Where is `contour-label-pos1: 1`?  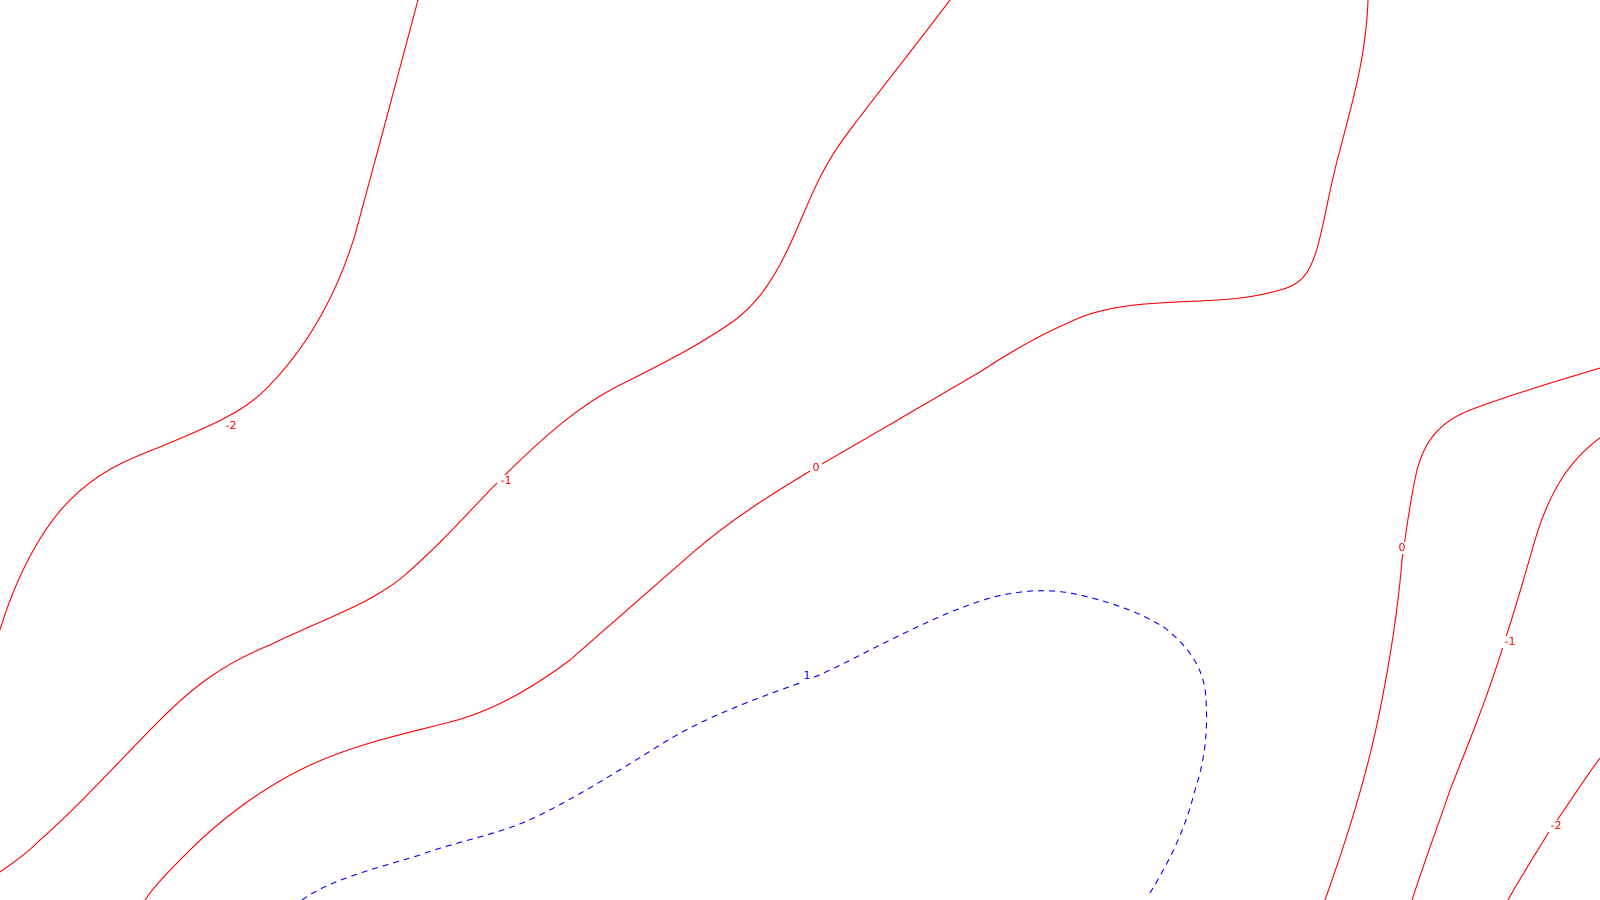 contour-label-pos1: 1 is located at coordinates (807, 675).